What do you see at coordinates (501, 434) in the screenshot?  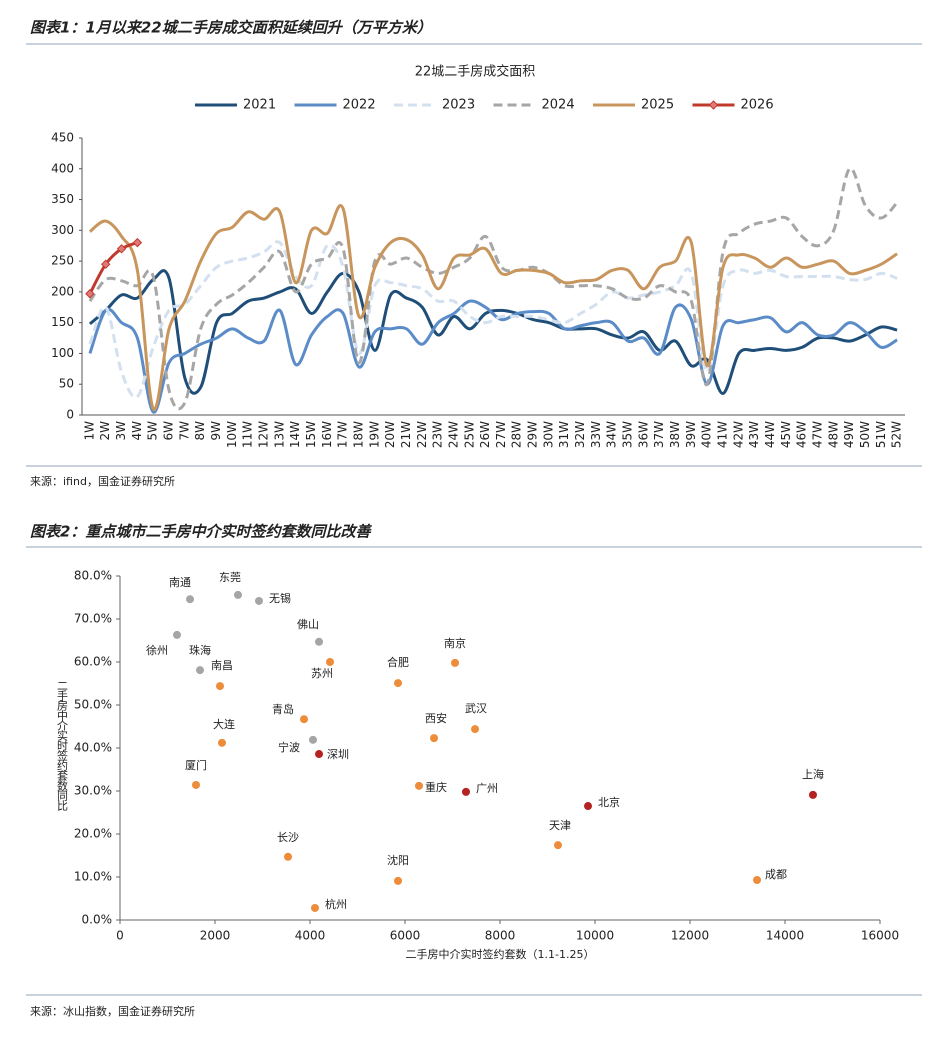 I see `x-tick-label: 27W` at bounding box center [501, 434].